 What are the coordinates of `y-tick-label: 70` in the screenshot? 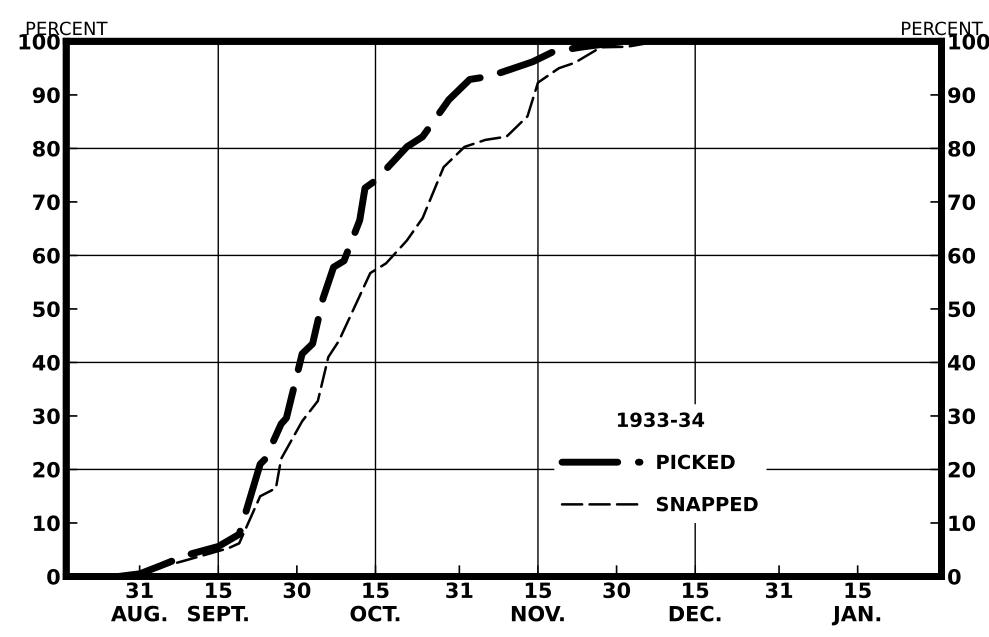 It's located at (46, 202).